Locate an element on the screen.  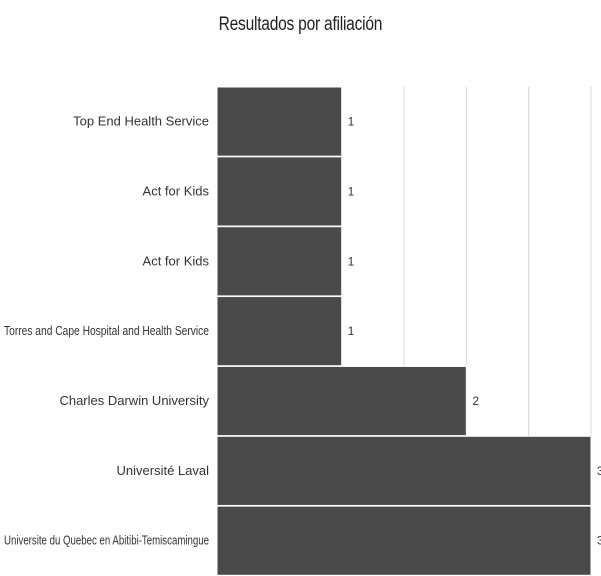
data-label: 2 is located at coordinates (475, 401).